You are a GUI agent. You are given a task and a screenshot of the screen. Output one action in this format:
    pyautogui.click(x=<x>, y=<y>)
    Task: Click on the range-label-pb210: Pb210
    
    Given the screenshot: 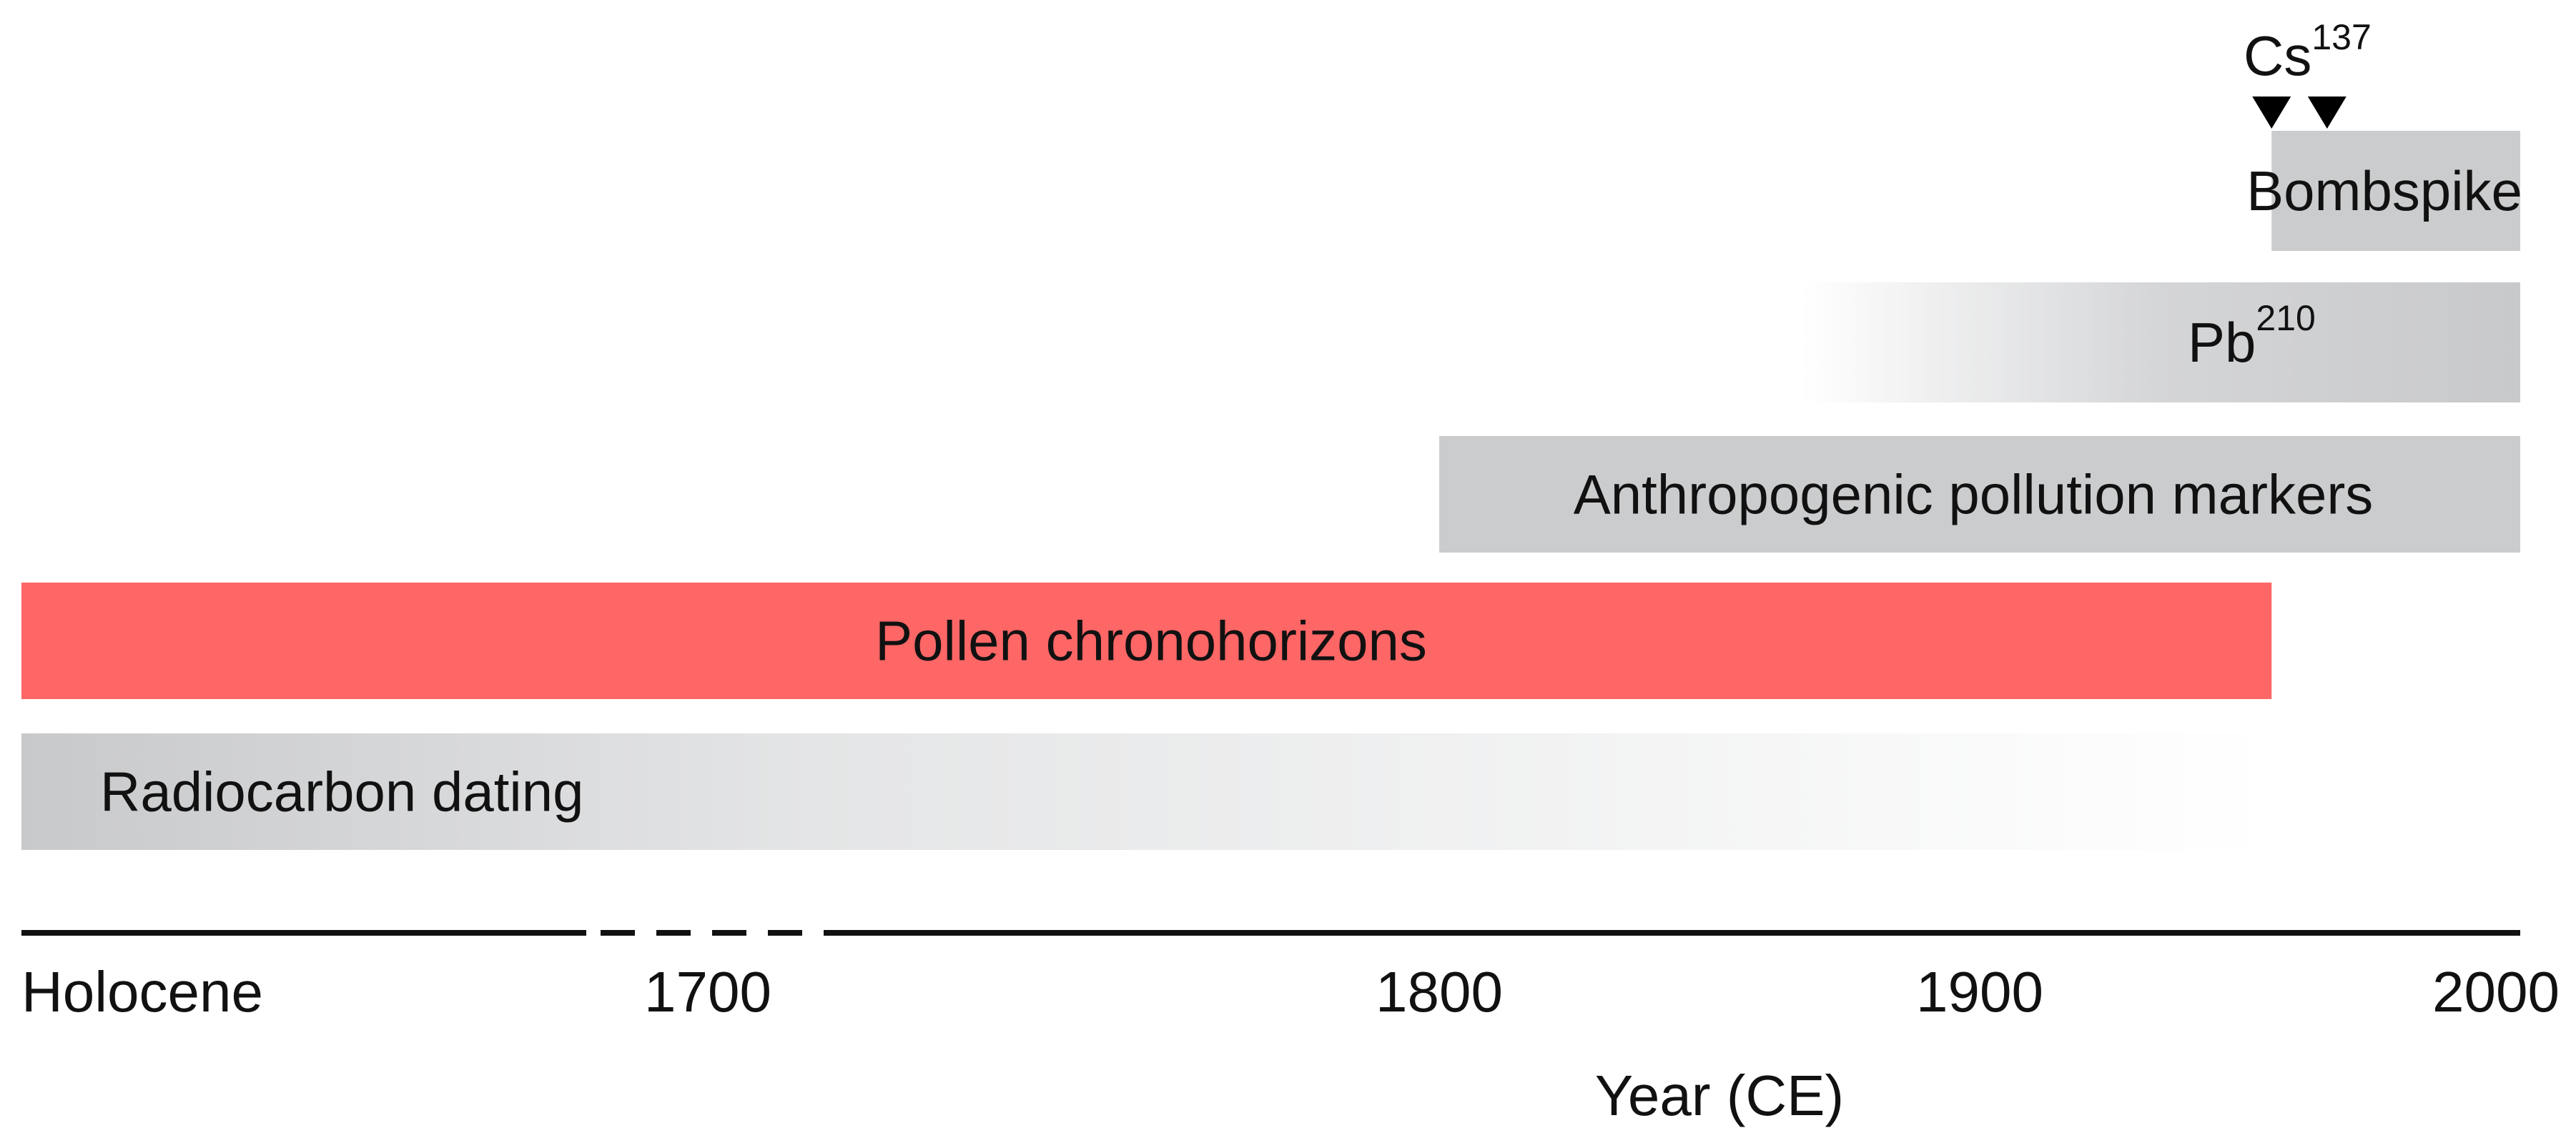 What is the action you would take?
    pyautogui.click(x=2252, y=336)
    